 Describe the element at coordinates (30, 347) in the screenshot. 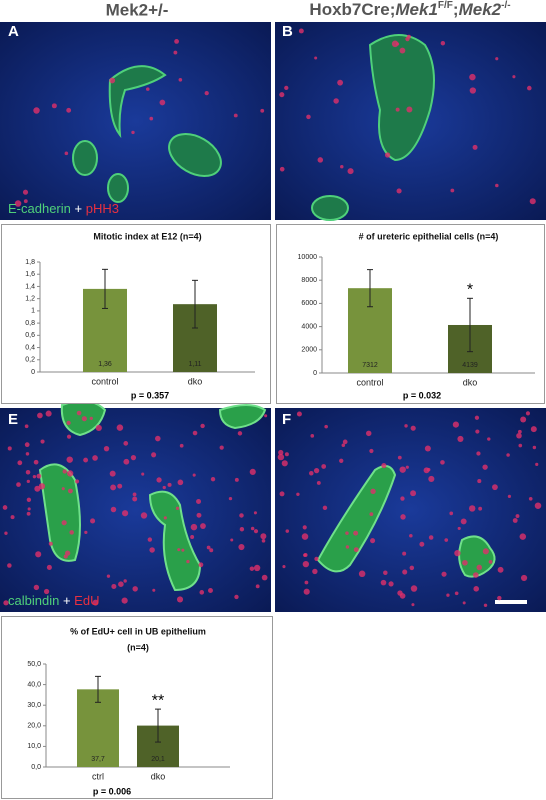

I see `y-tick-label: 0,4` at that location.